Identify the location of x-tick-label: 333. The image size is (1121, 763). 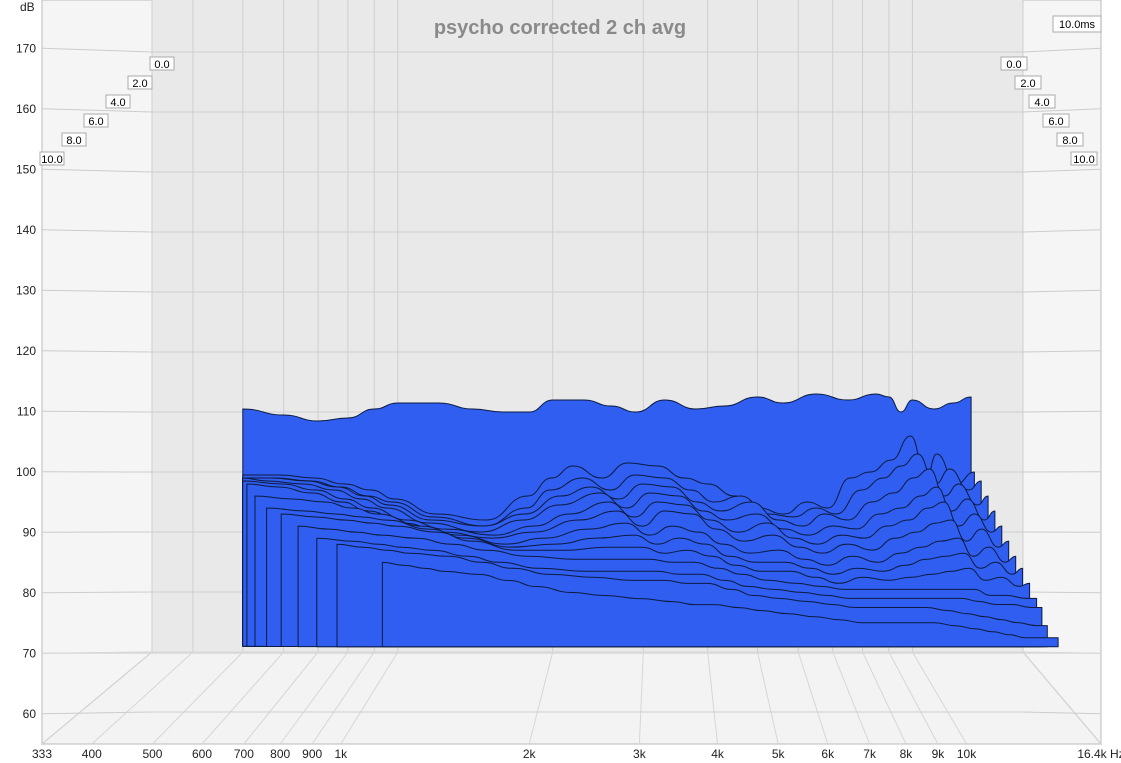
(42, 754).